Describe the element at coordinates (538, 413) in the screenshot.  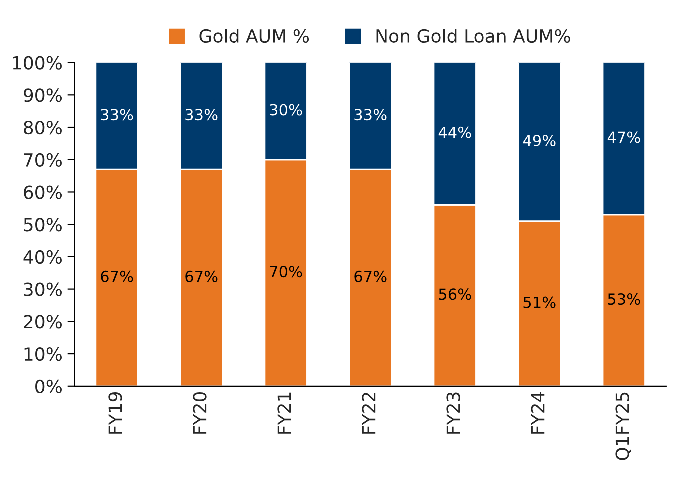
I see `x-tick-label: FY24` at that location.